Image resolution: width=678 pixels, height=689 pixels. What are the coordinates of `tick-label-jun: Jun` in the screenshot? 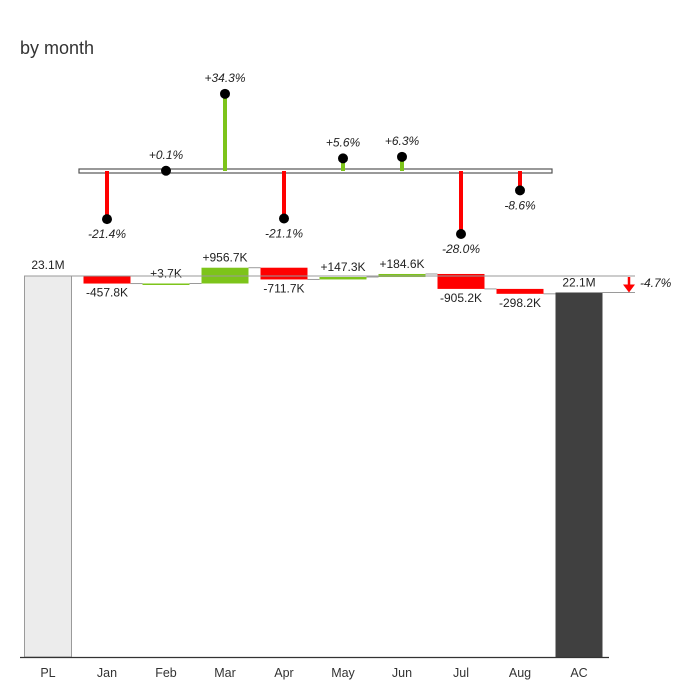 It's located at (402, 673).